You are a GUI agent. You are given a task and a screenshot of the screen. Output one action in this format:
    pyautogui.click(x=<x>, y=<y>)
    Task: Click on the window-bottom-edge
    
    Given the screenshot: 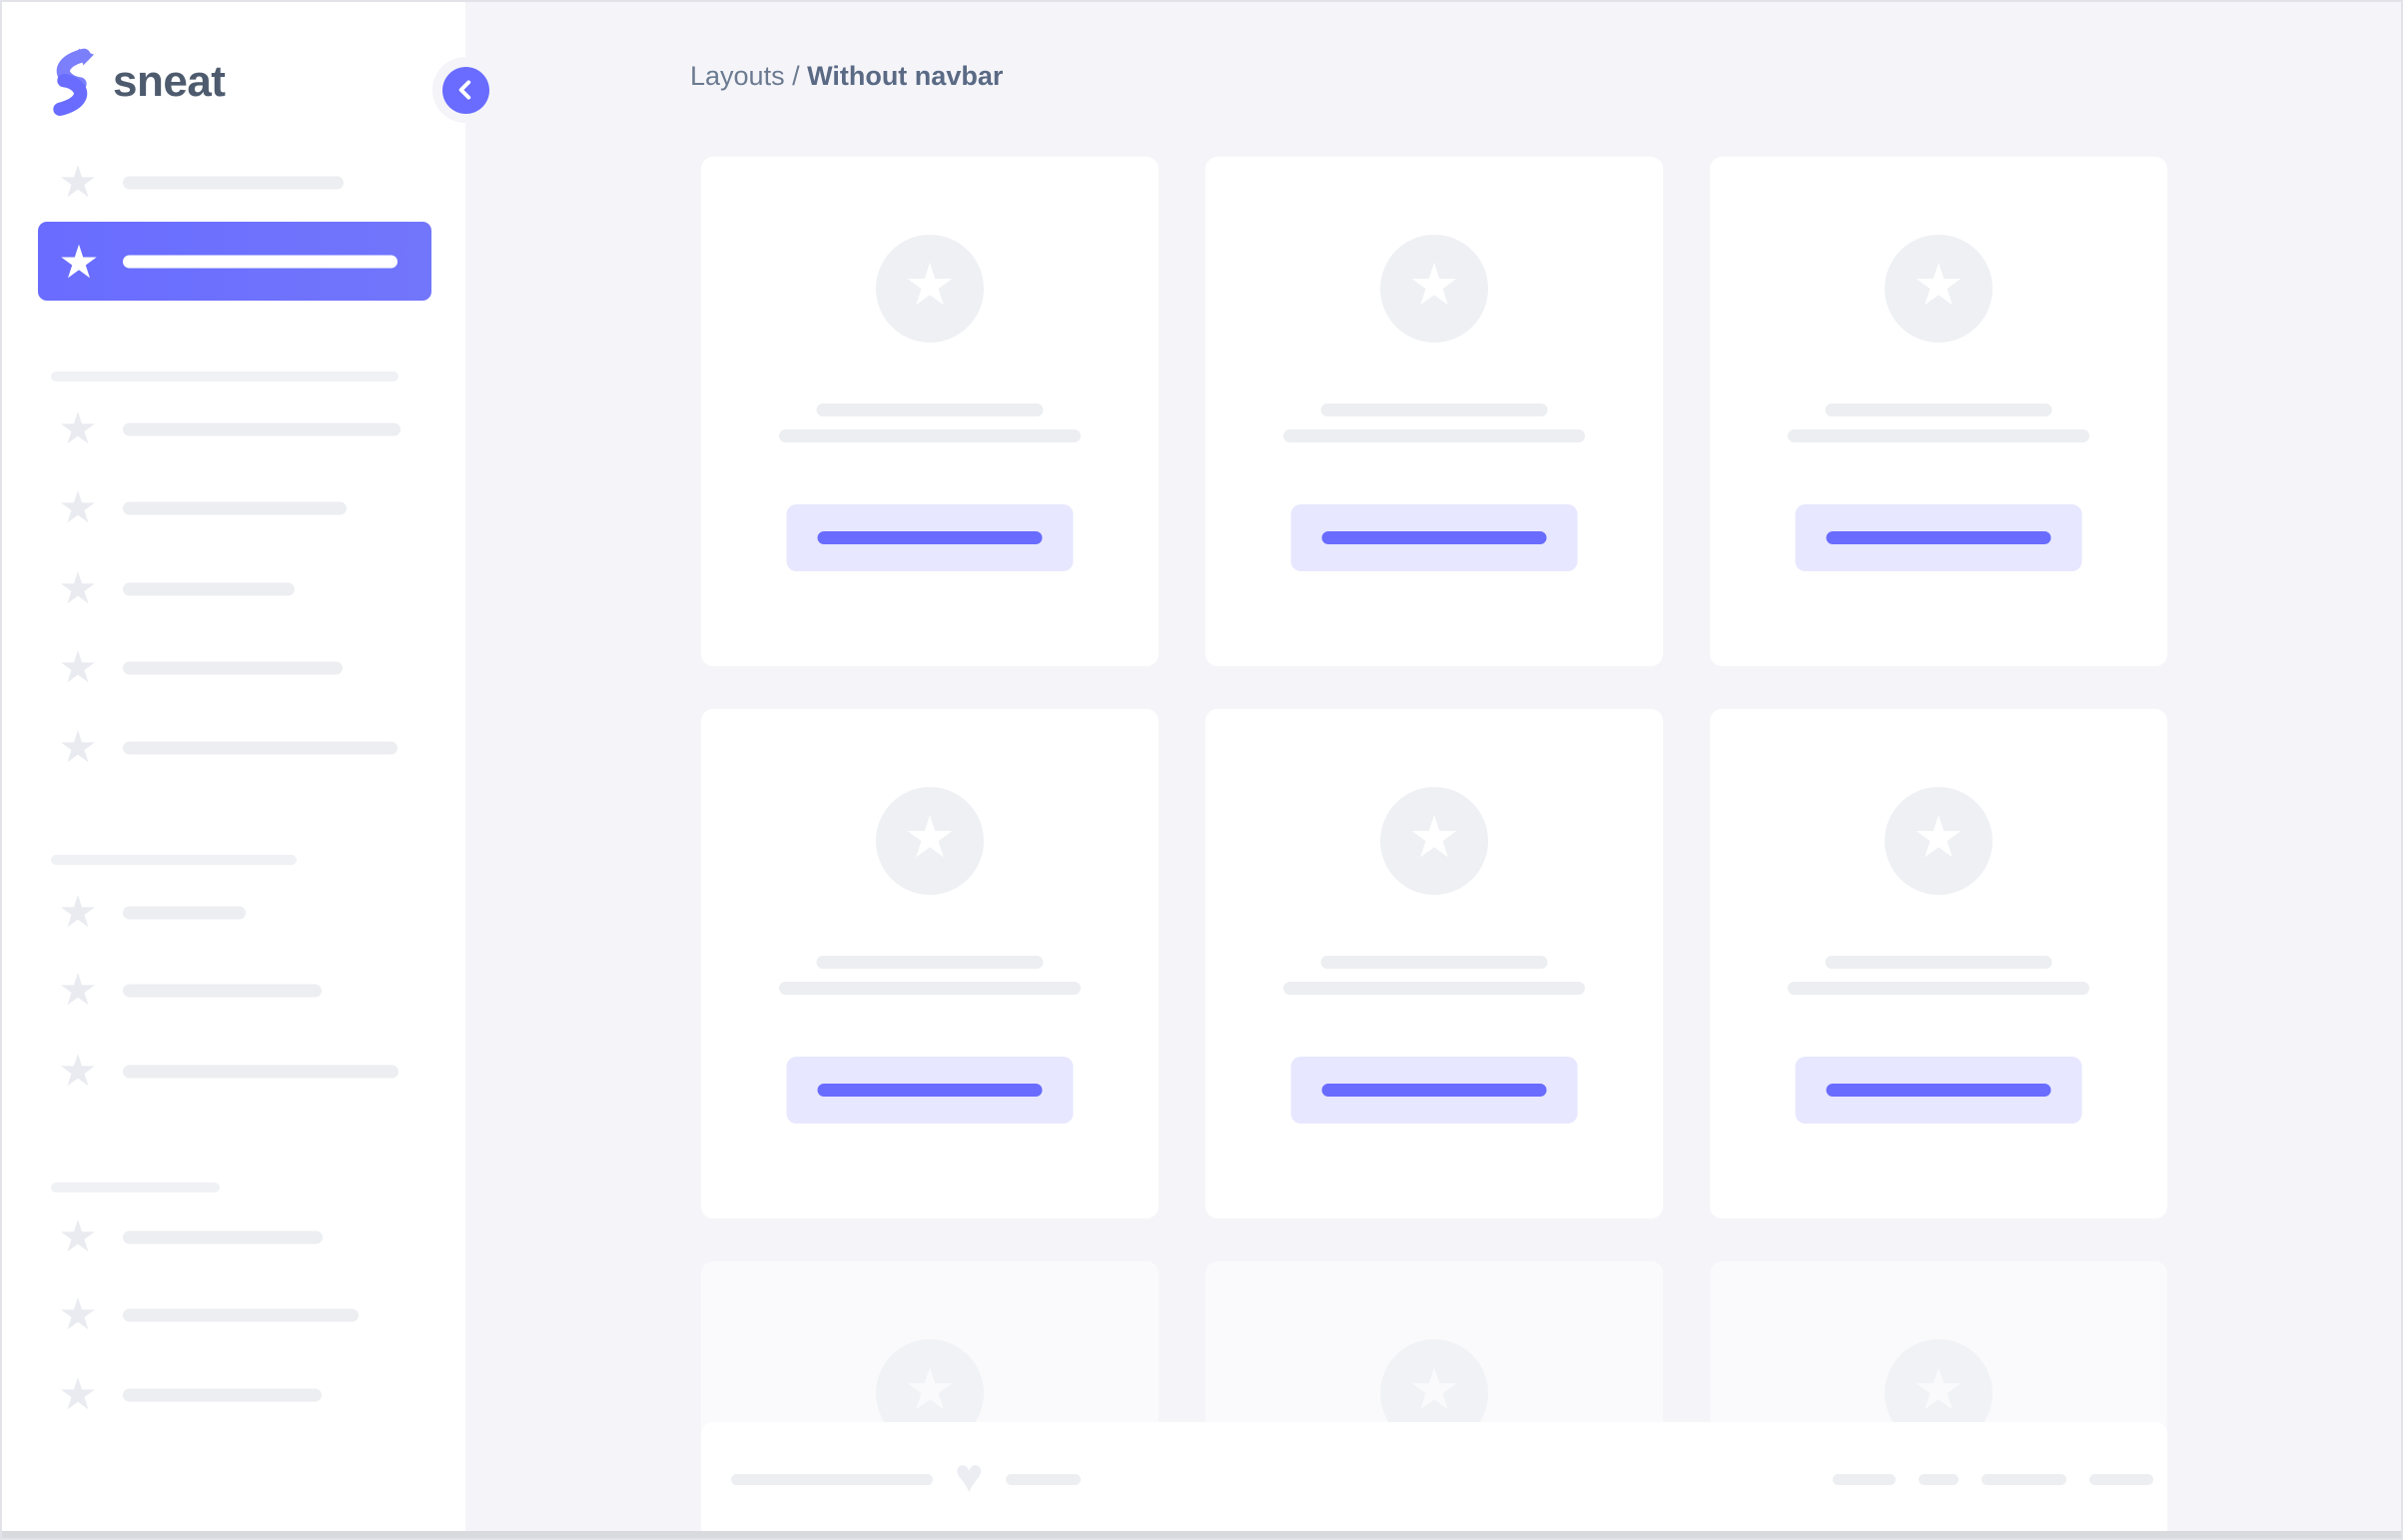 What is the action you would take?
    pyautogui.click(x=1201, y=1534)
    